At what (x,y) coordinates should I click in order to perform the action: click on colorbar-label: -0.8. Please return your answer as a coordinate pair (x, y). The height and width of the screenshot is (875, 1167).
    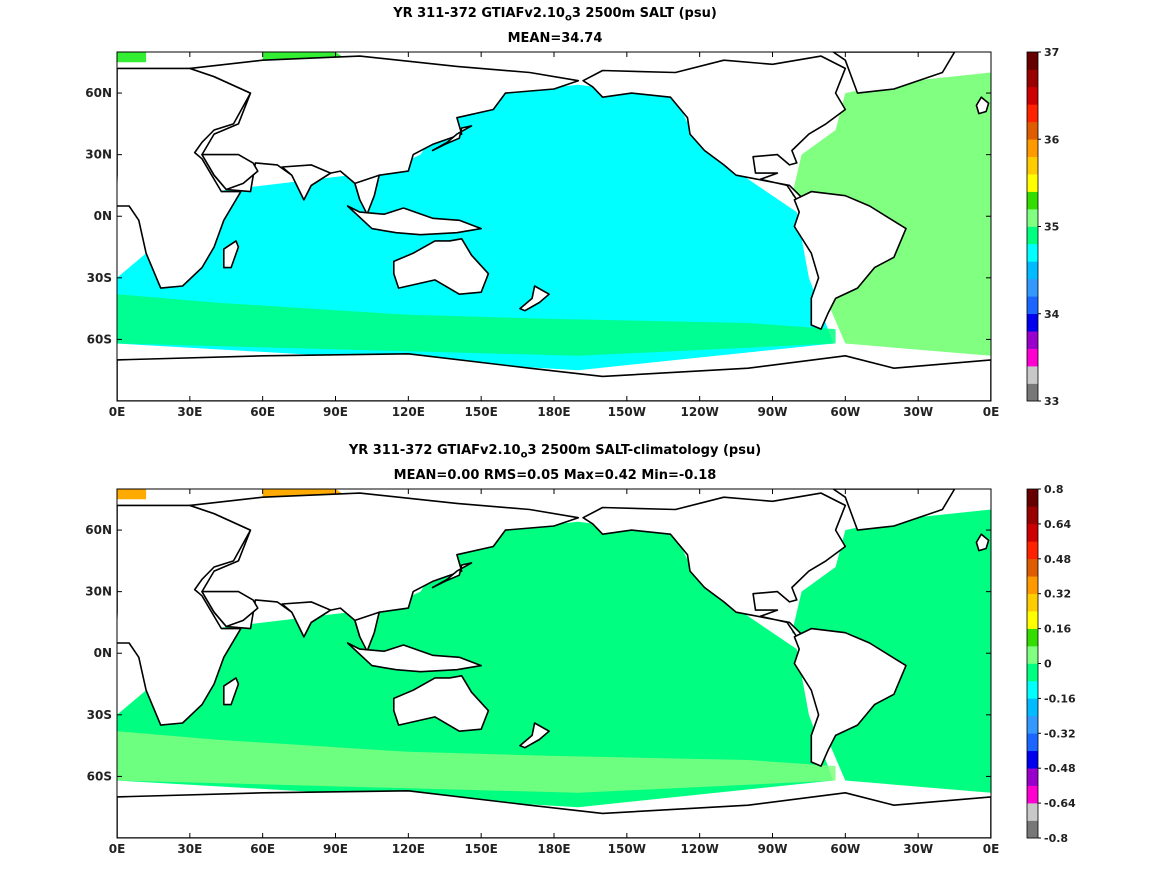
    Looking at the image, I should click on (1056, 838).